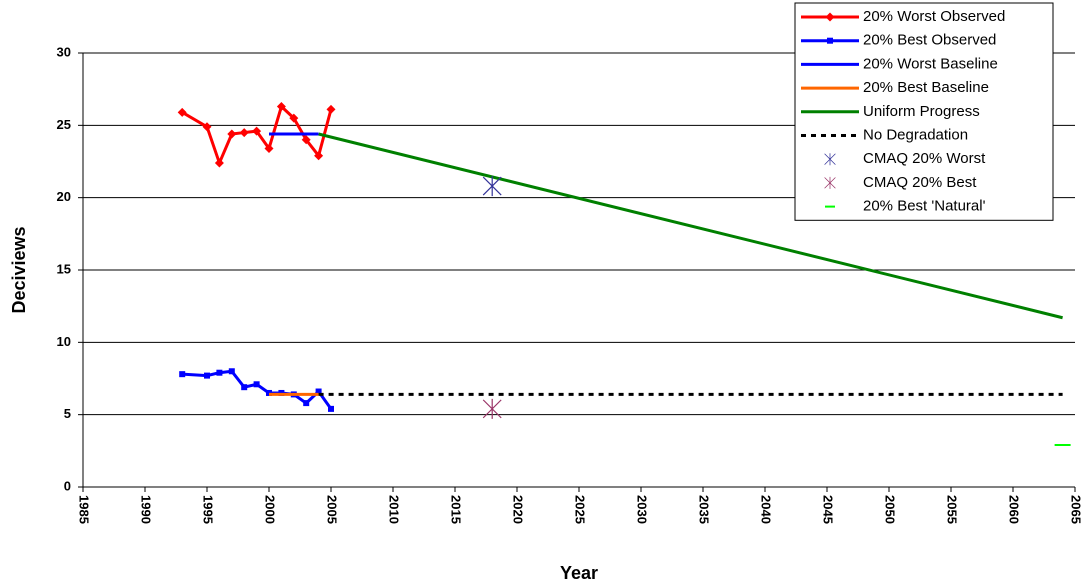  What do you see at coordinates (952, 509) in the screenshot?
I see `x-tick-label: 2055` at bounding box center [952, 509].